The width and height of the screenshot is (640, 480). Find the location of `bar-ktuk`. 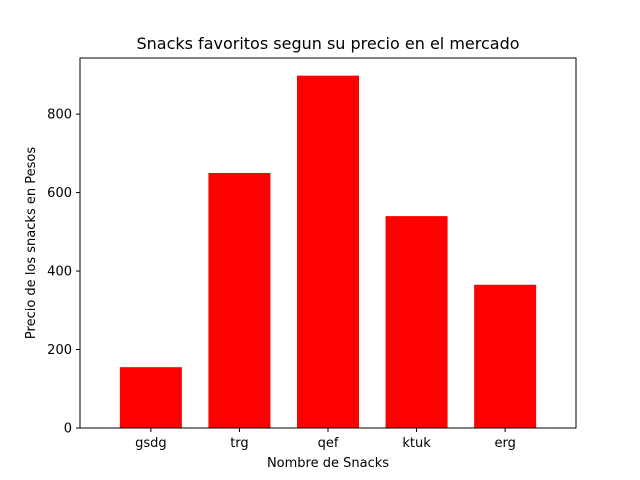

bar-ktuk is located at coordinates (416, 322).